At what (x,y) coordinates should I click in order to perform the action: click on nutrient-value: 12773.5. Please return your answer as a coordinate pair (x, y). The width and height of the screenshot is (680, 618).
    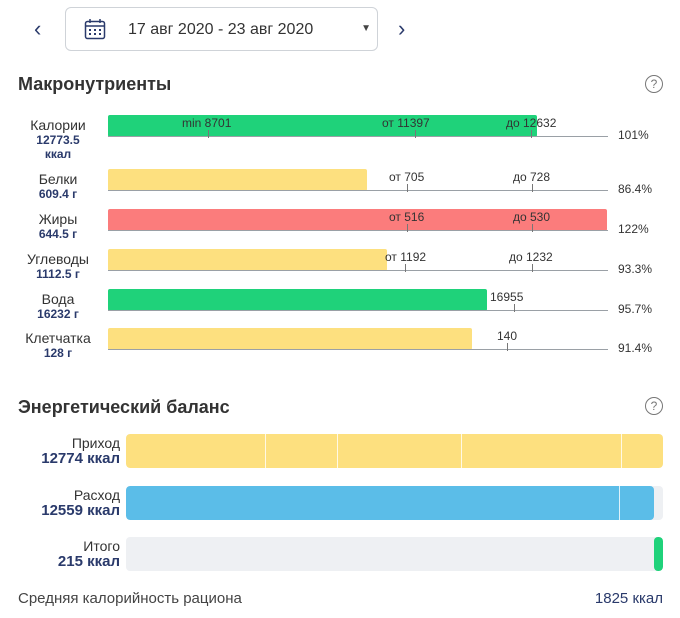
    Looking at the image, I should click on (58, 140).